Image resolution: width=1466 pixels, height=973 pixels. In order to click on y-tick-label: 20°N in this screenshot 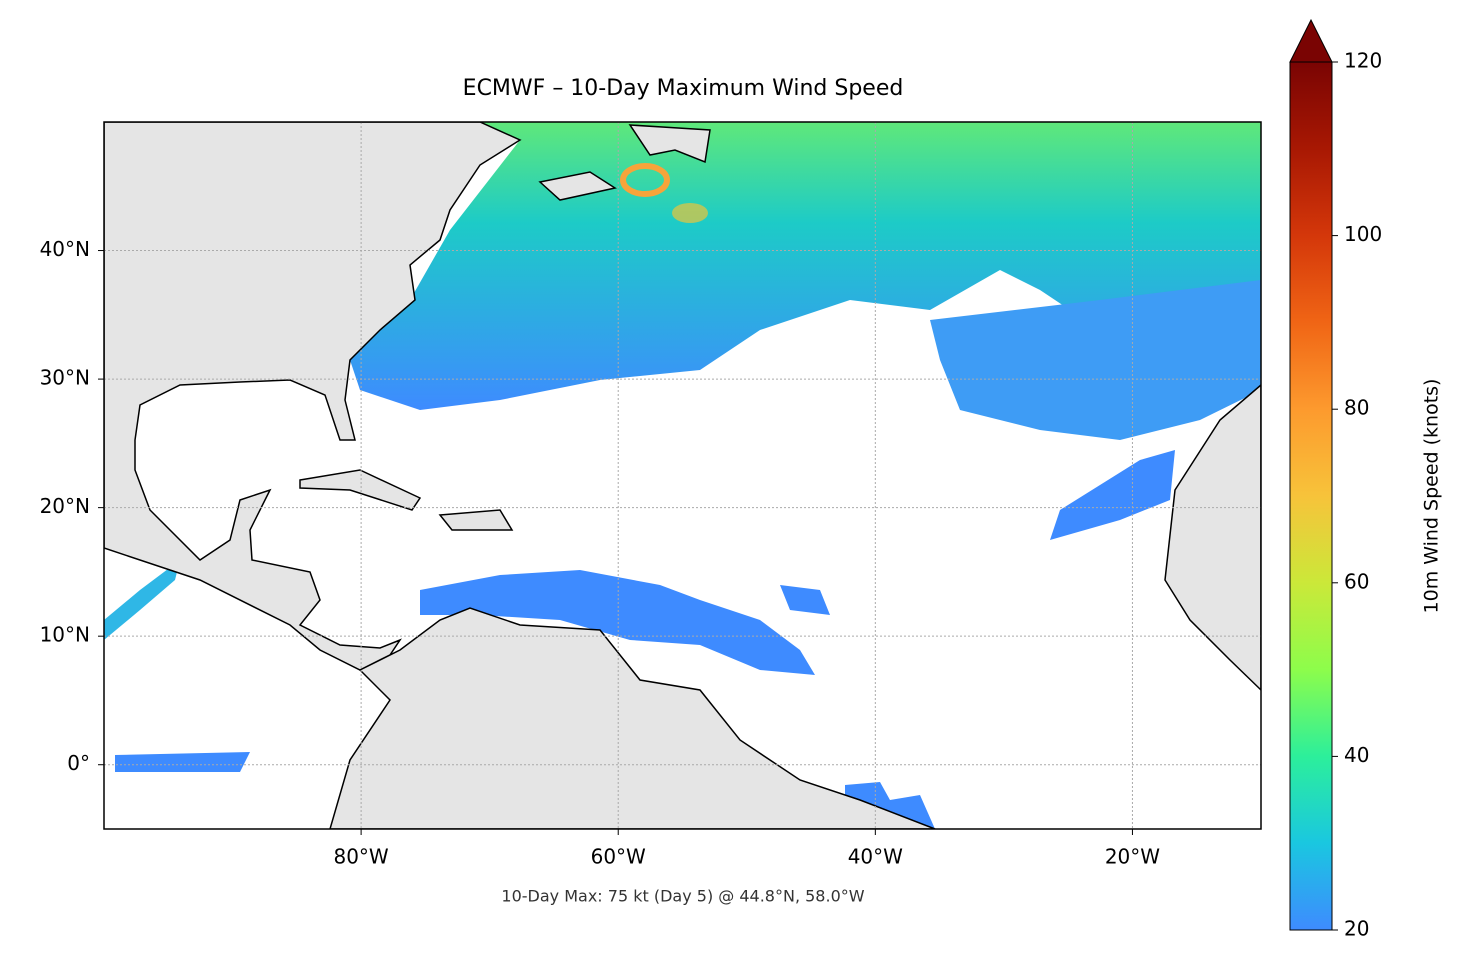, I will do `click(65, 506)`.